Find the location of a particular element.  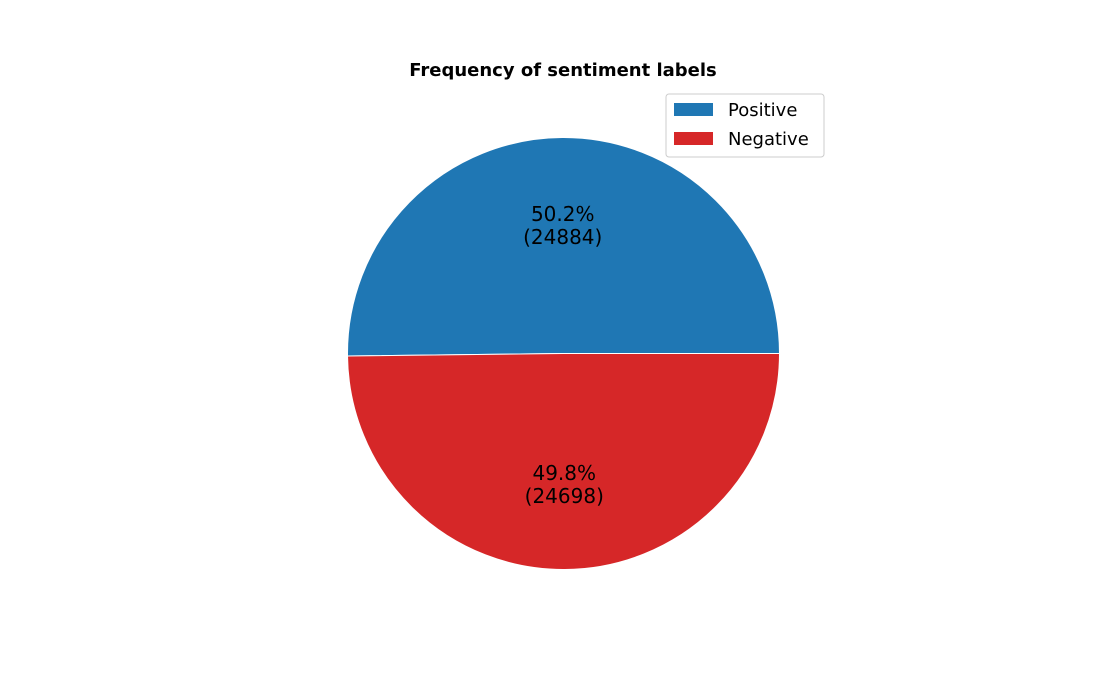

pie-slice-label-positive: 50.2% (24884) is located at coordinates (562, 225).